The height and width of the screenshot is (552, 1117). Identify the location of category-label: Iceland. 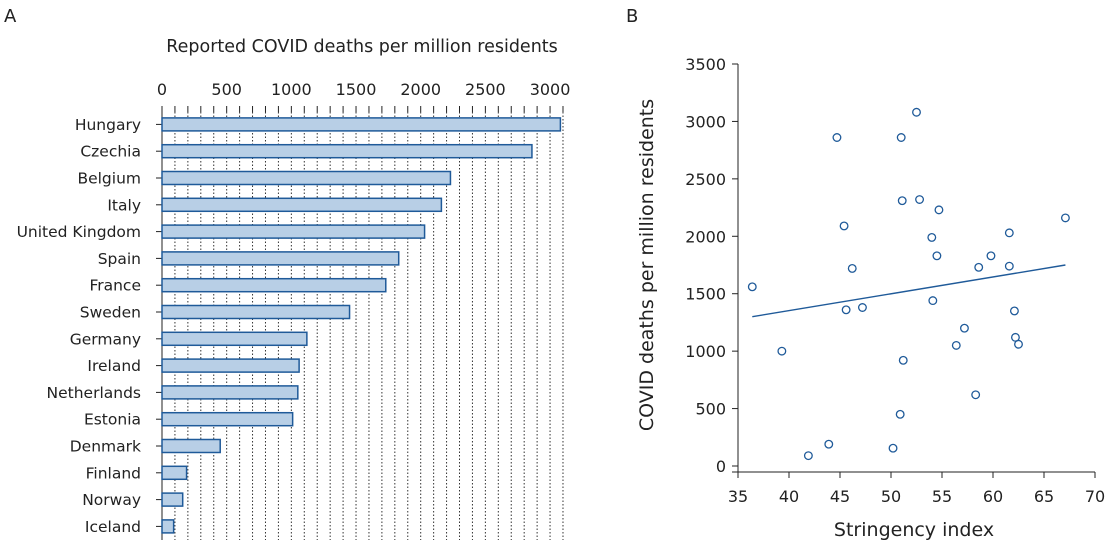
(113, 527).